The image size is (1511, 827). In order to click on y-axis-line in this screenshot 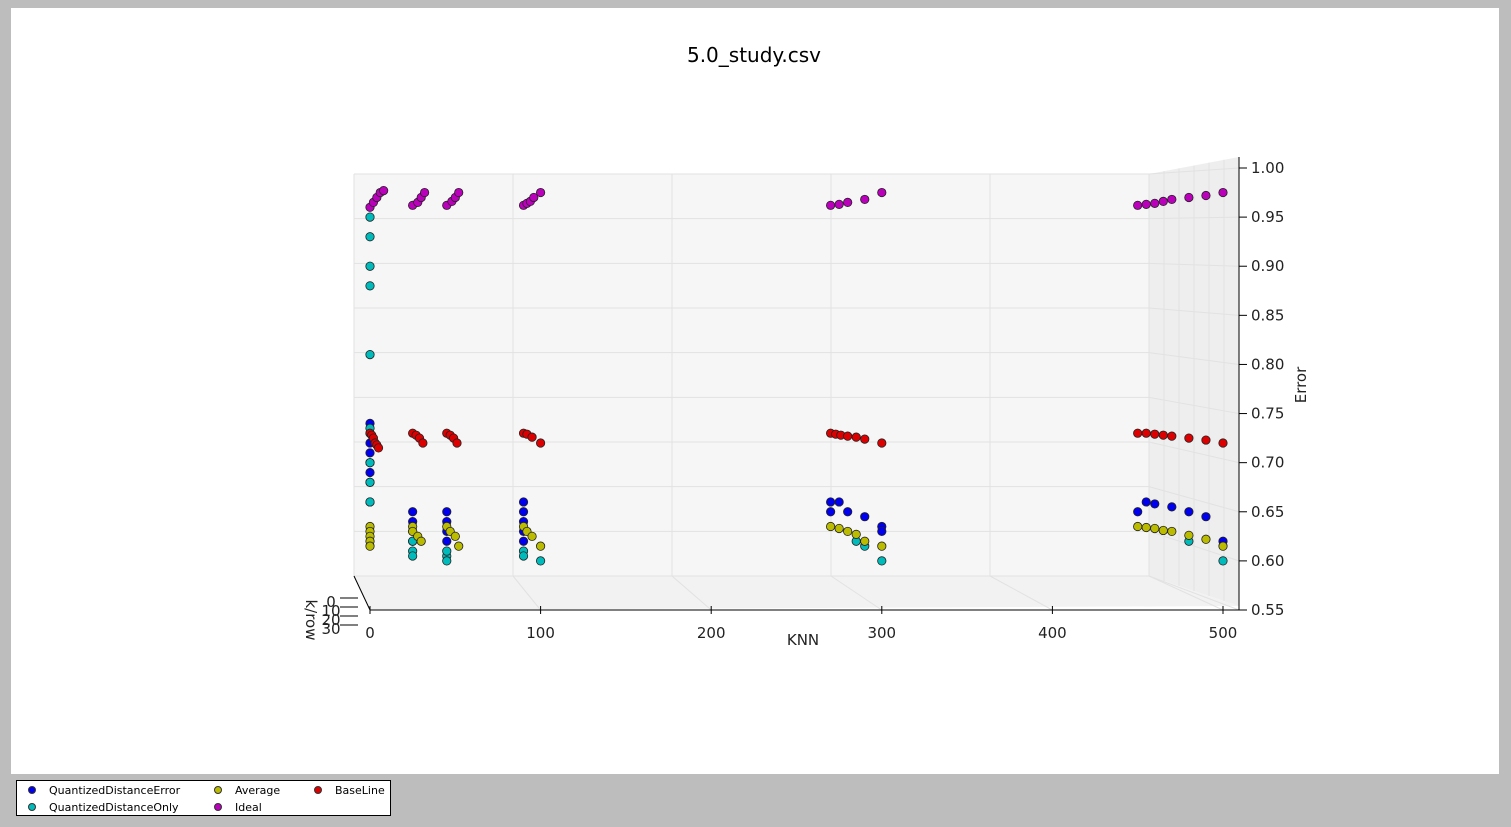, I will do `click(362, 593)`.